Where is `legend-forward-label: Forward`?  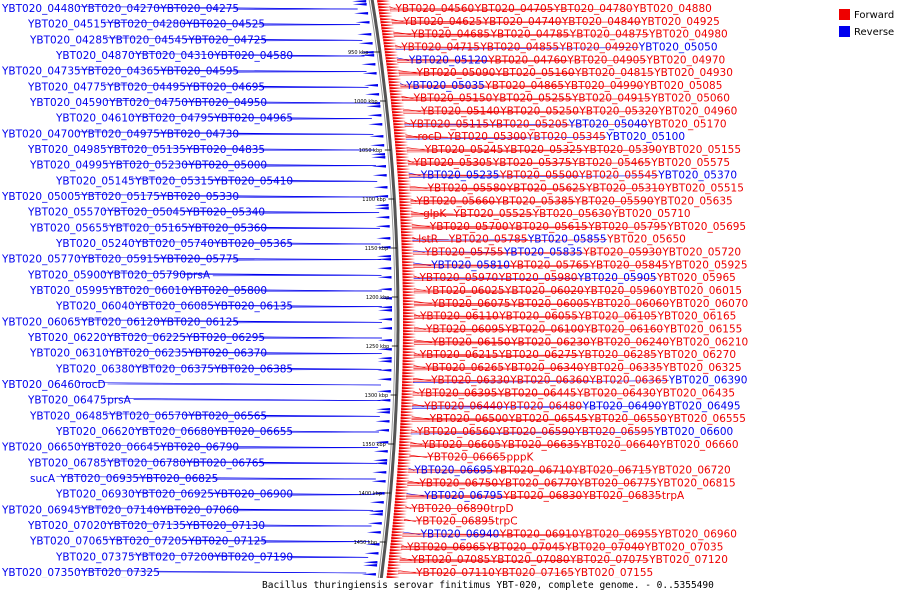
legend-forward-label: Forward is located at coordinates (874, 15).